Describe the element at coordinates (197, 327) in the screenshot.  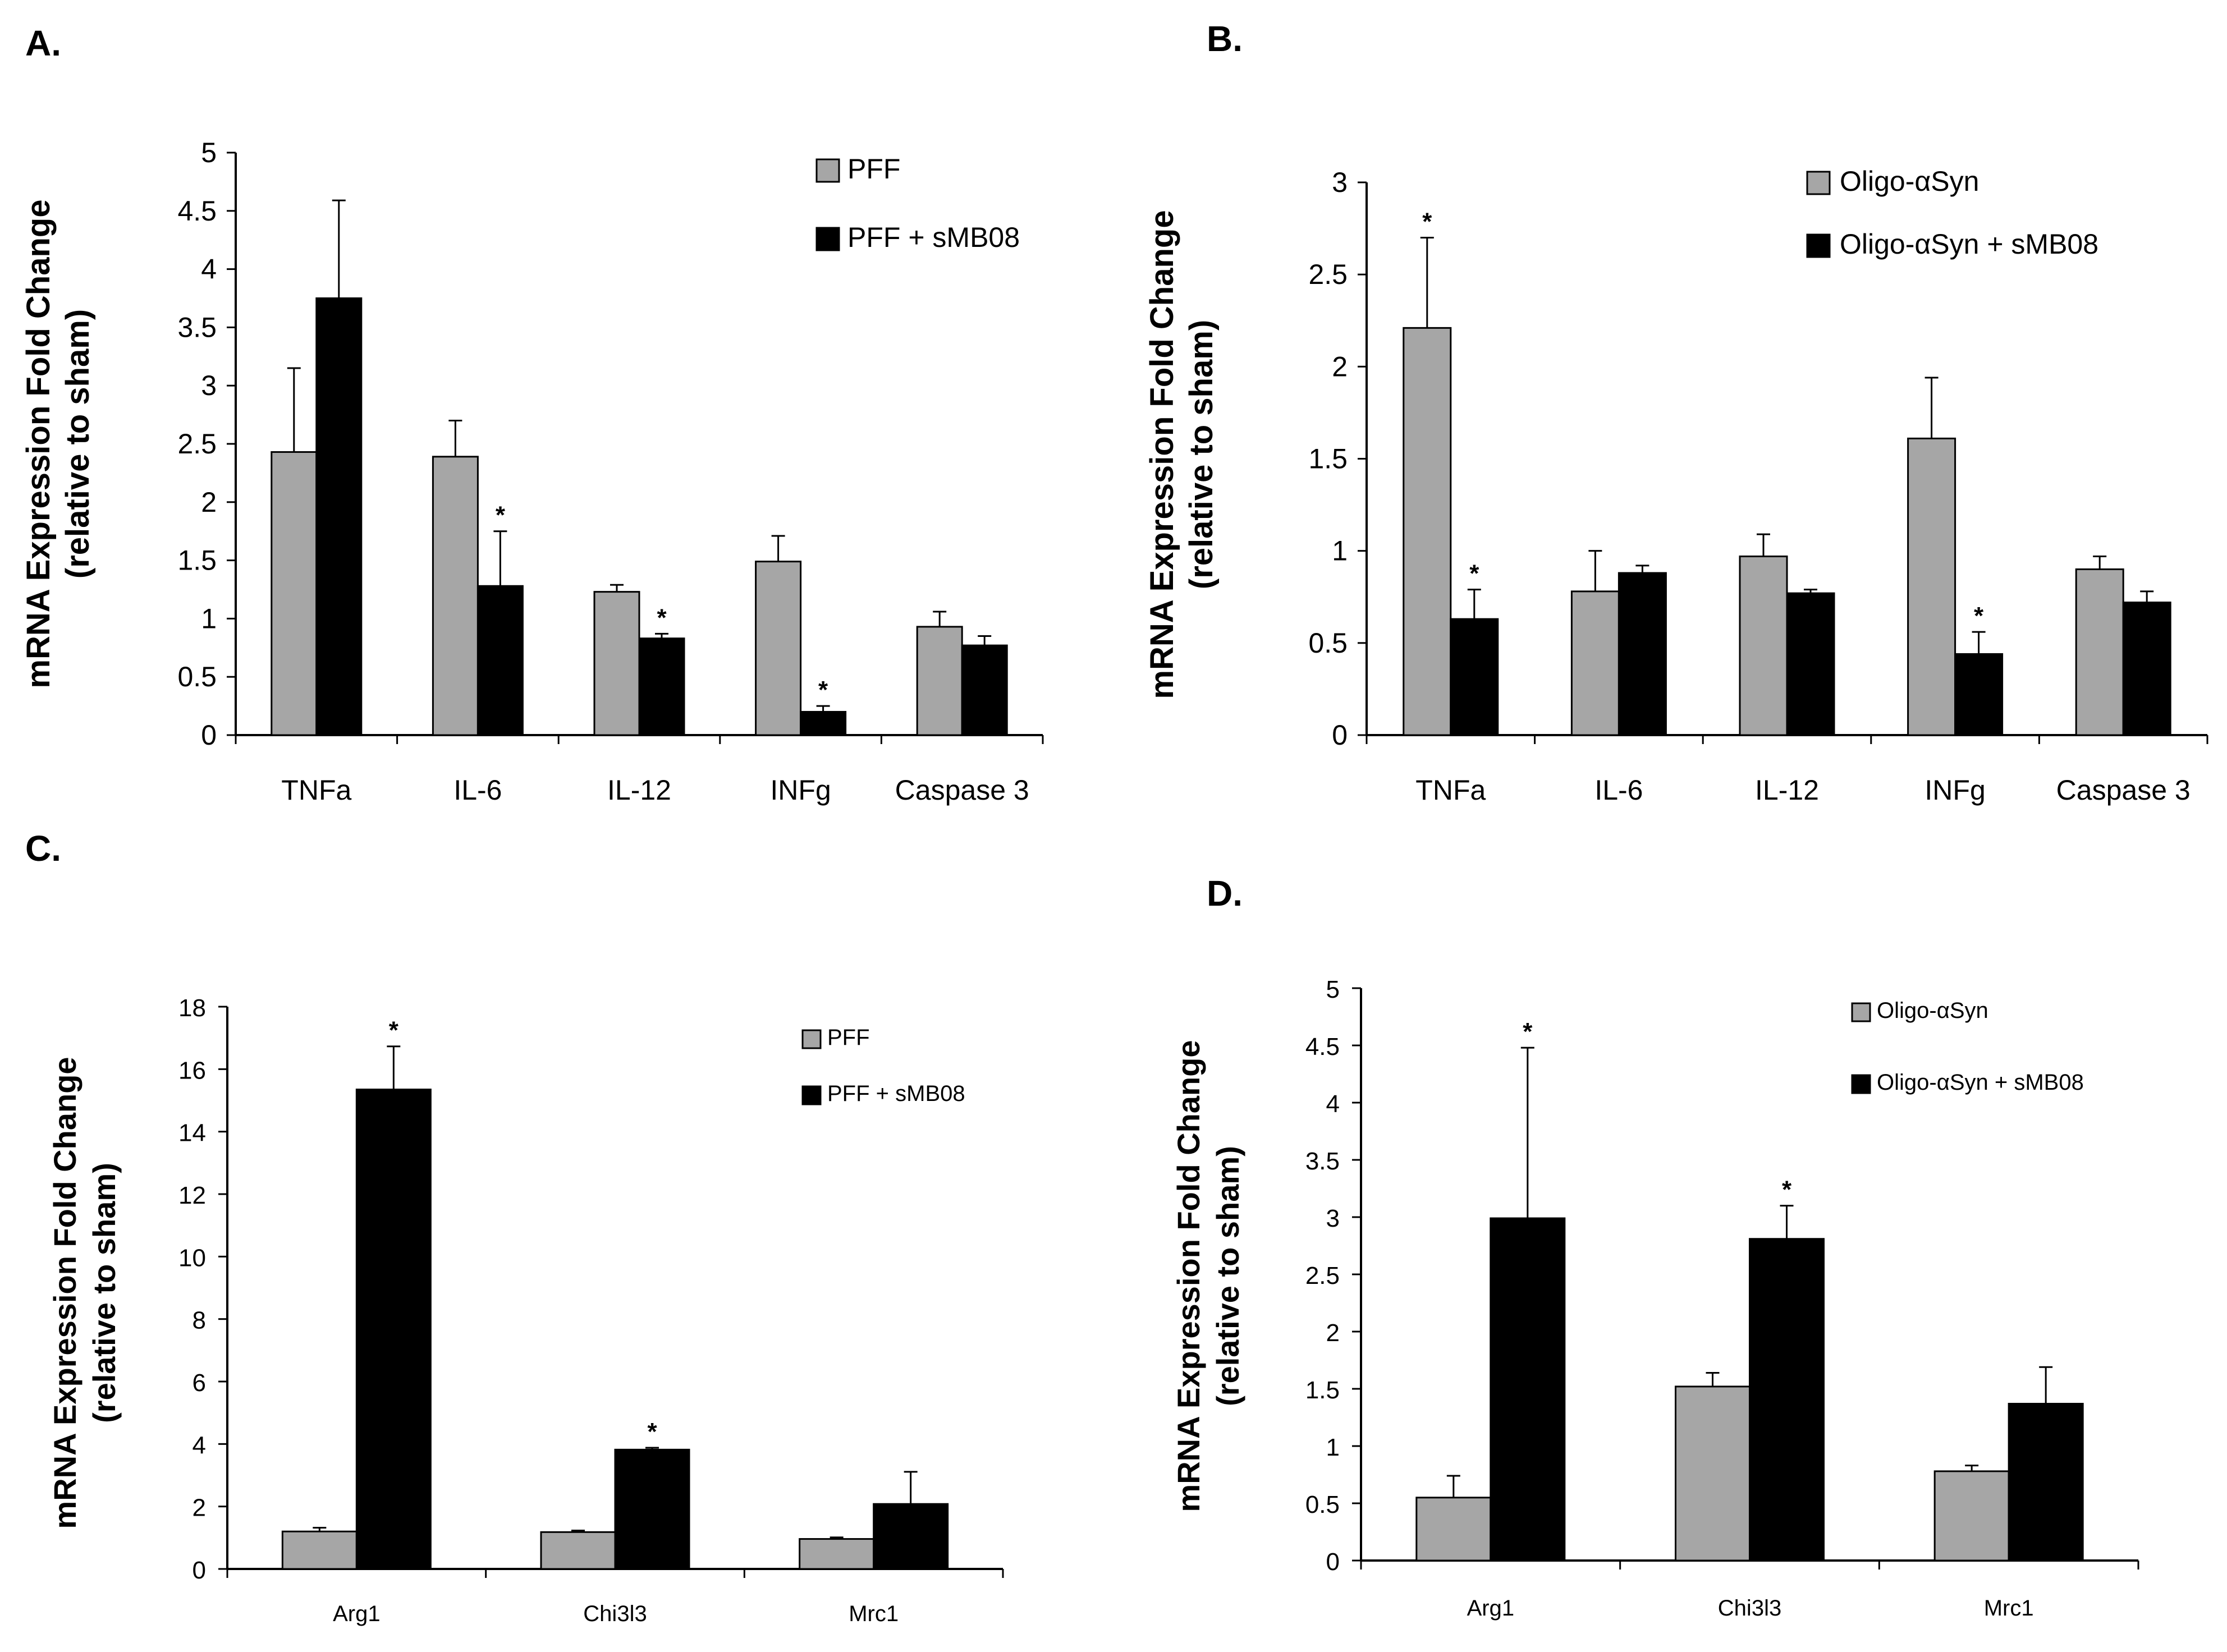
I see `y-tick-label: 3.5` at that location.